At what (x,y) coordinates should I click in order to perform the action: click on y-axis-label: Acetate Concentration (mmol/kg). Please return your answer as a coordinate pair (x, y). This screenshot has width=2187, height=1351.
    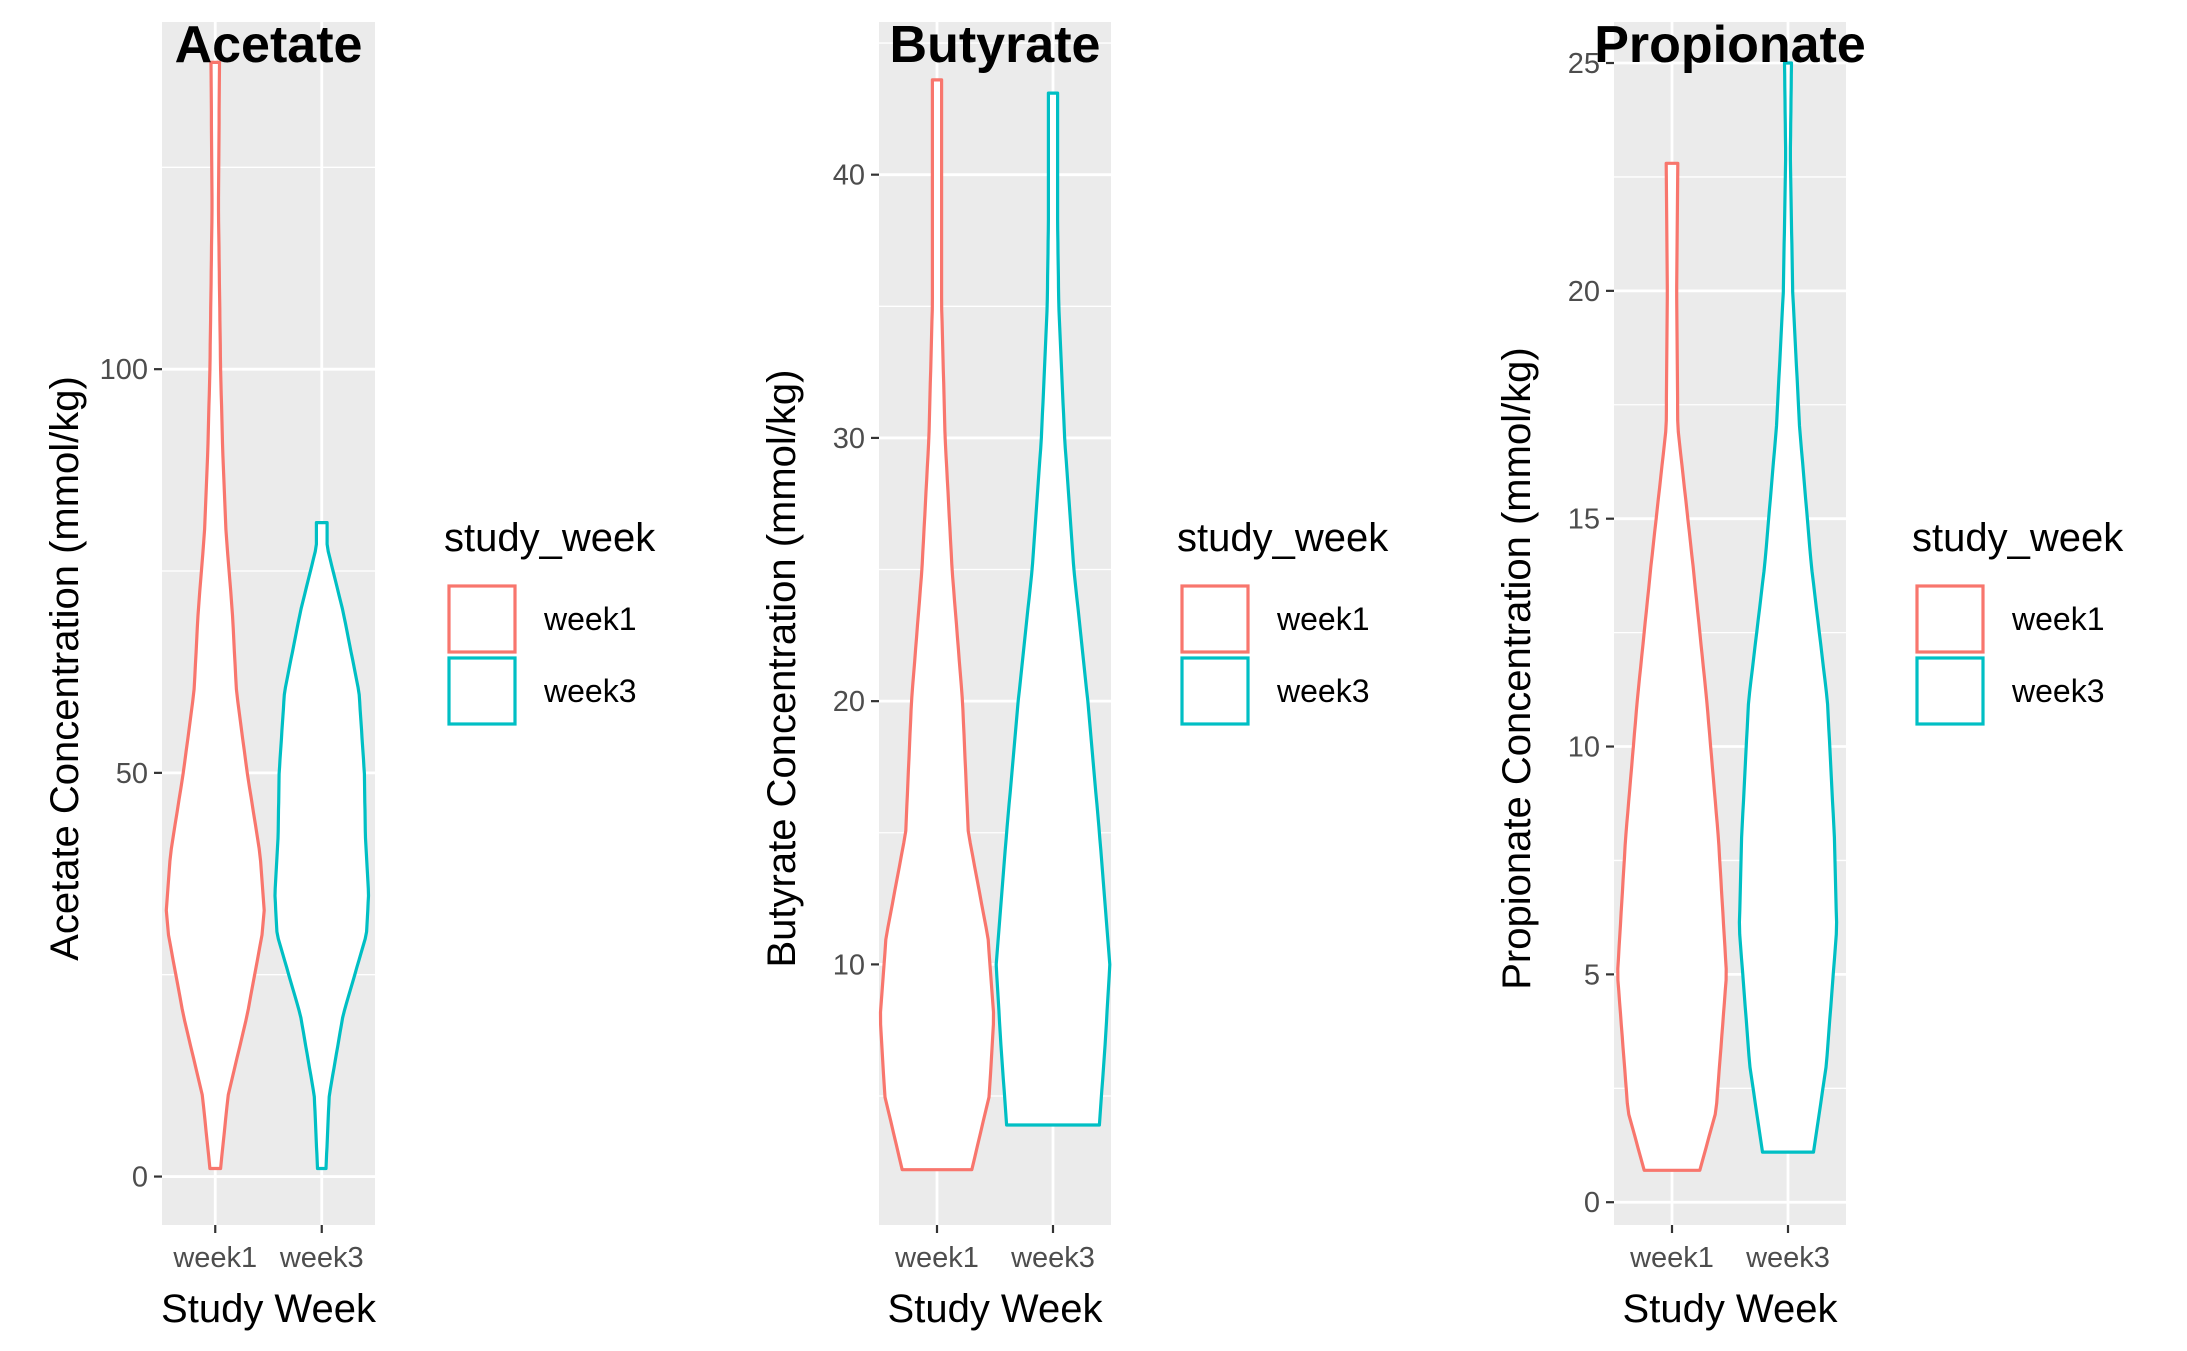
    Looking at the image, I should click on (65, 668).